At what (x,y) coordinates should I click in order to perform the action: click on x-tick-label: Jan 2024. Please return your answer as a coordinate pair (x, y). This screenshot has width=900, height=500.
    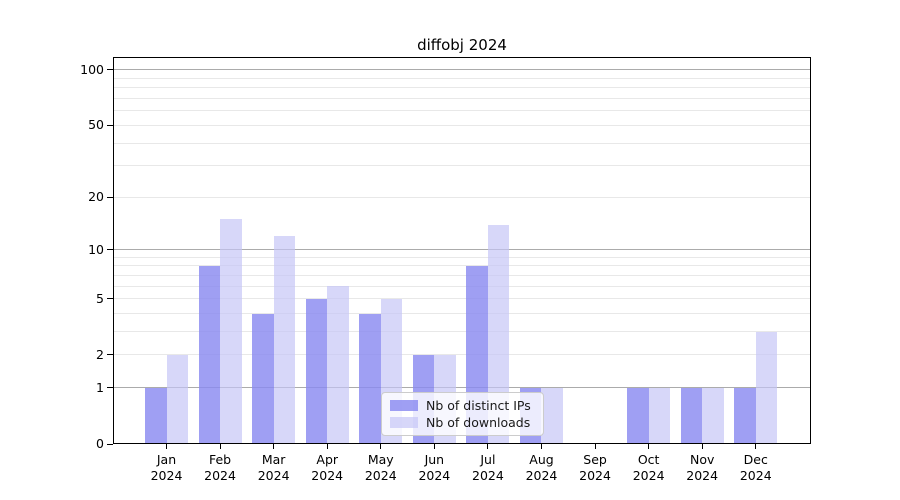
    Looking at the image, I should click on (166, 467).